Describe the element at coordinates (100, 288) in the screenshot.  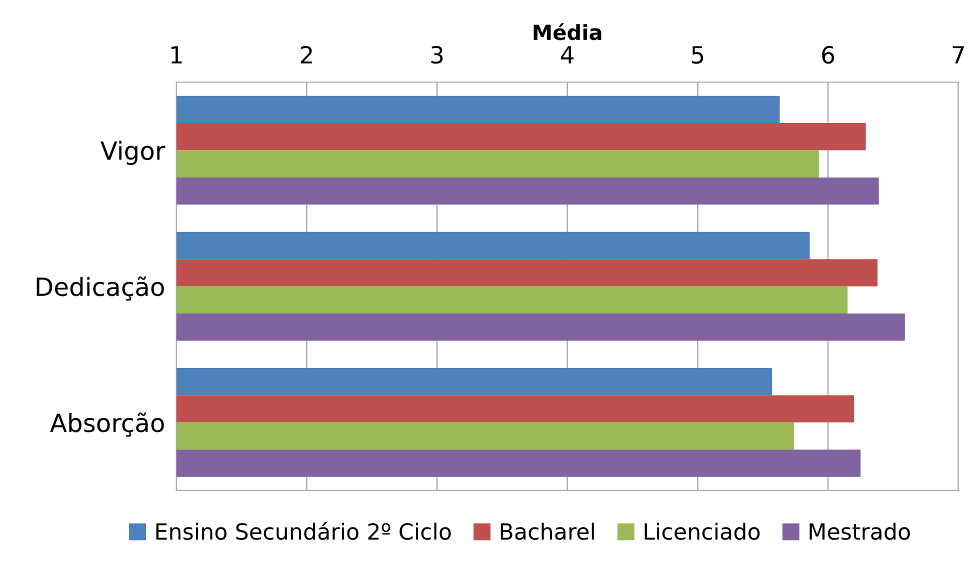
I see `y-tick-label: Dedicação` at that location.